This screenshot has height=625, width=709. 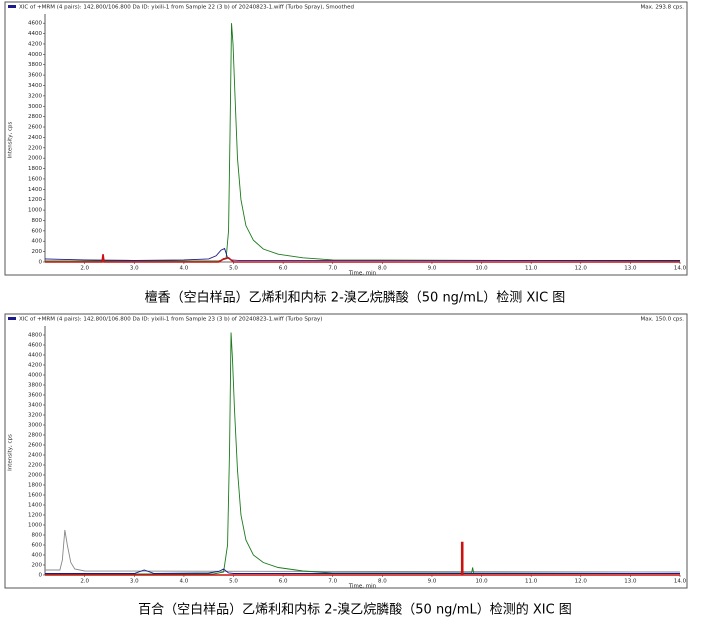 I want to click on caption: 檀香（空白样品）乙烯利和内标 2-溴乙烷膦酸（50 ng/mL）检测 XIC 图, so click(x=355, y=298).